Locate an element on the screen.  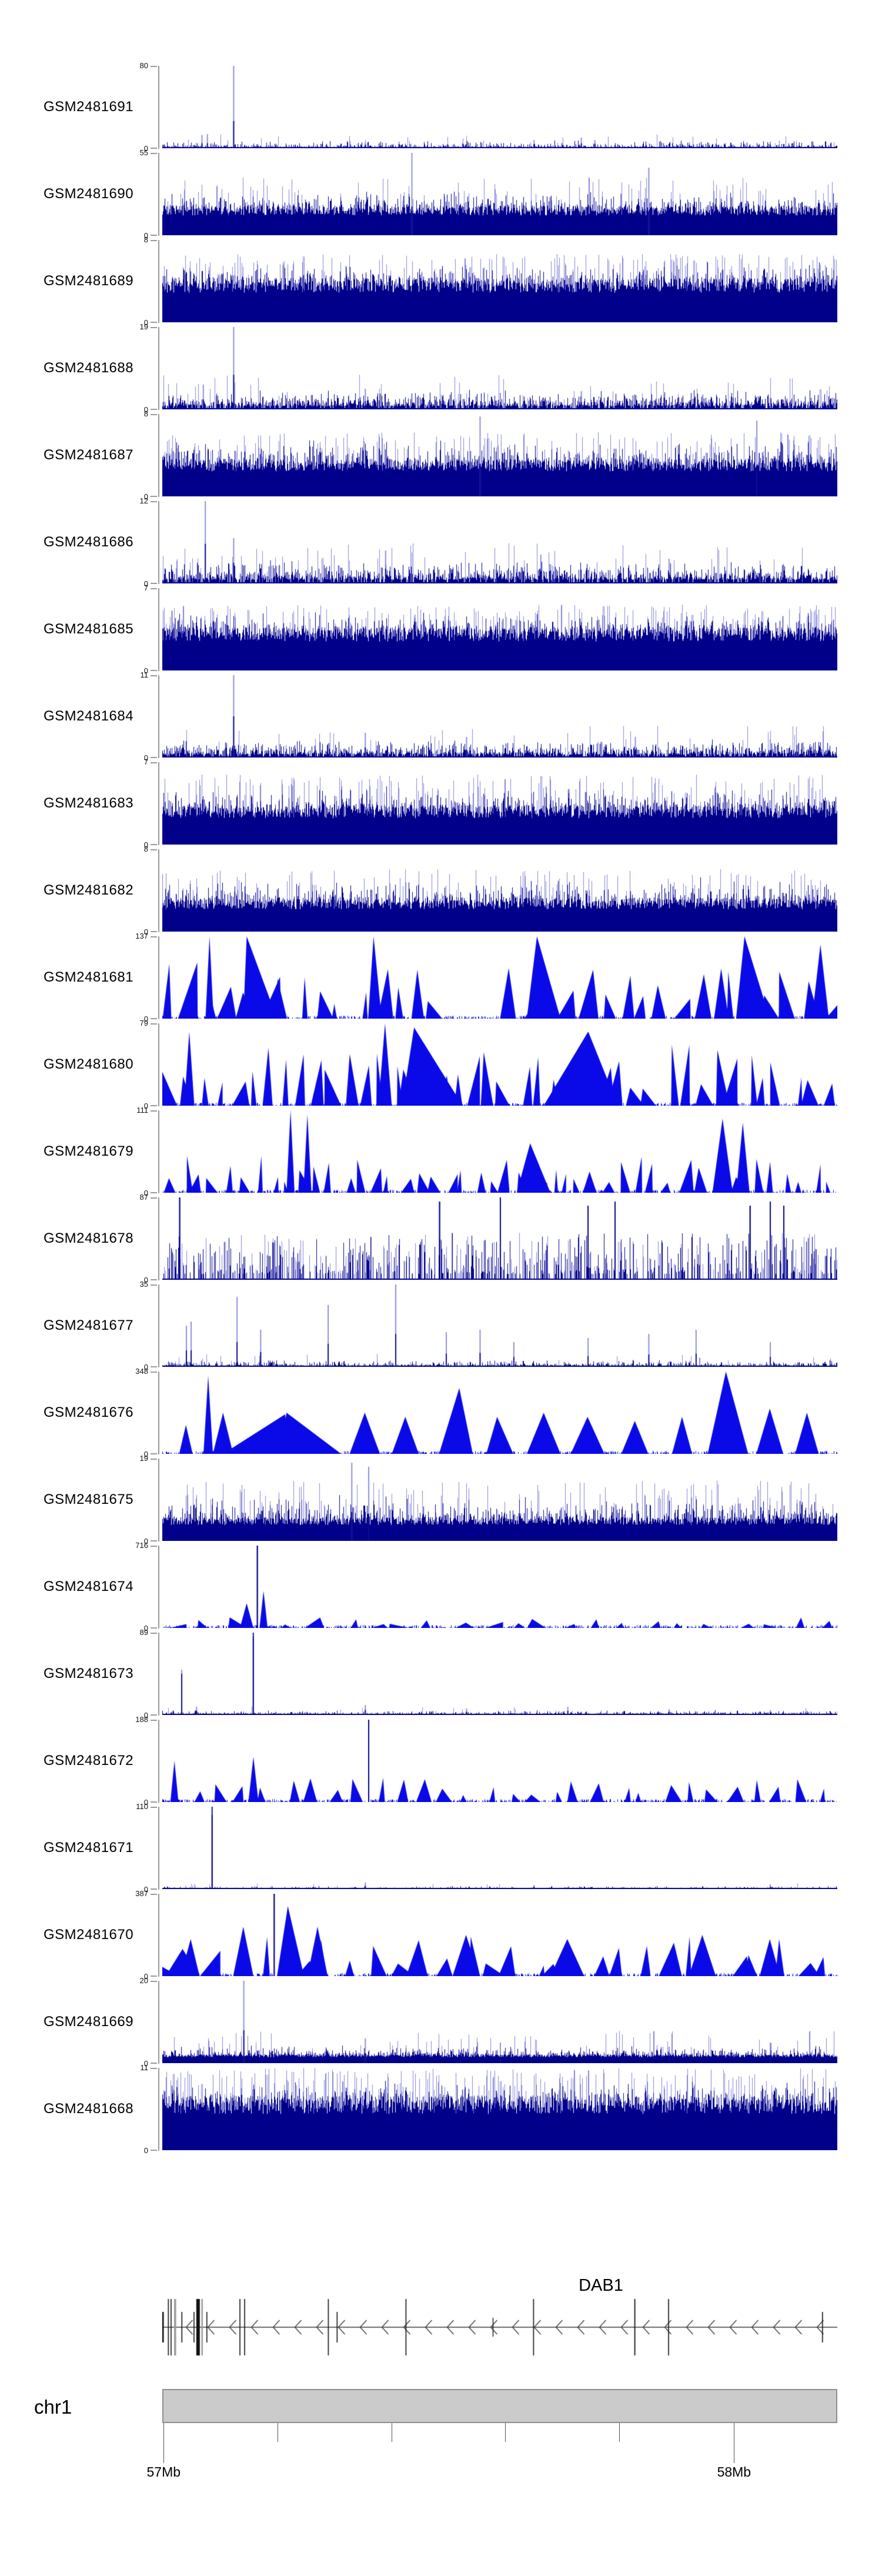
signal-track-row: GSM2481675 19 0 is located at coordinates (441, 1500).